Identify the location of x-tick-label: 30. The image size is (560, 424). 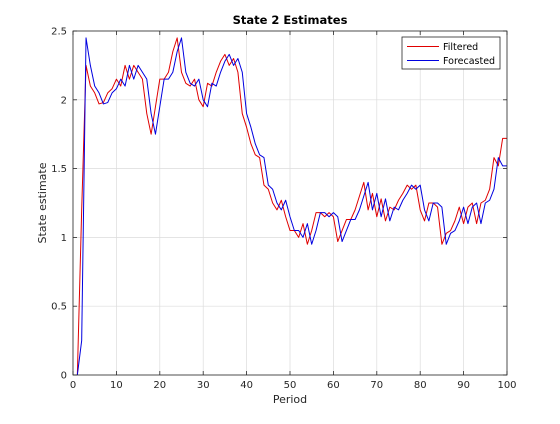
(203, 385).